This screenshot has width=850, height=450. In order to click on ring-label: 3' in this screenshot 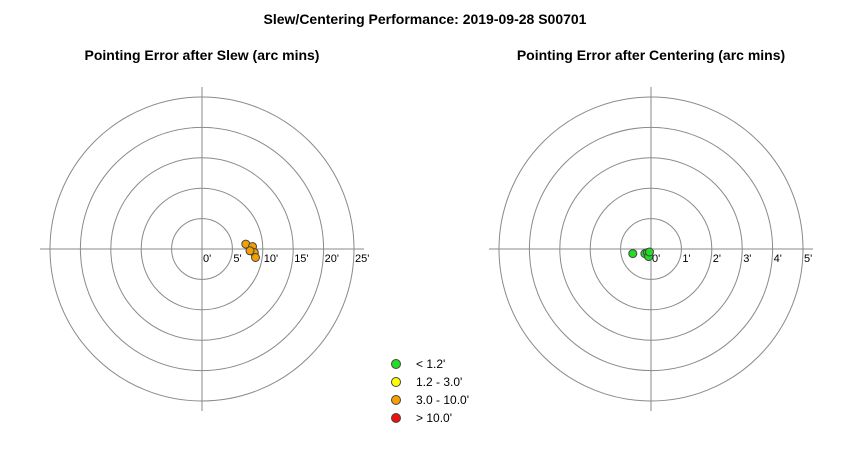, I will do `click(747, 259)`.